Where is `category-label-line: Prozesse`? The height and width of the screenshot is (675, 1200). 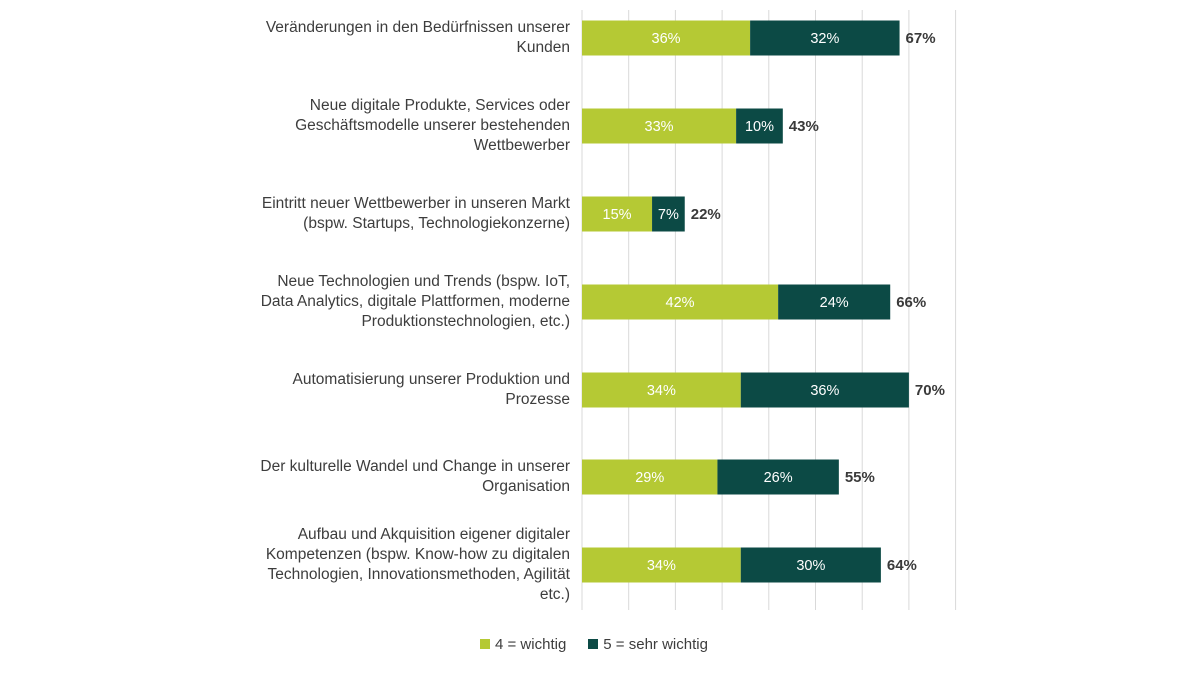
category-label-line: Prozesse is located at coordinates (537, 399).